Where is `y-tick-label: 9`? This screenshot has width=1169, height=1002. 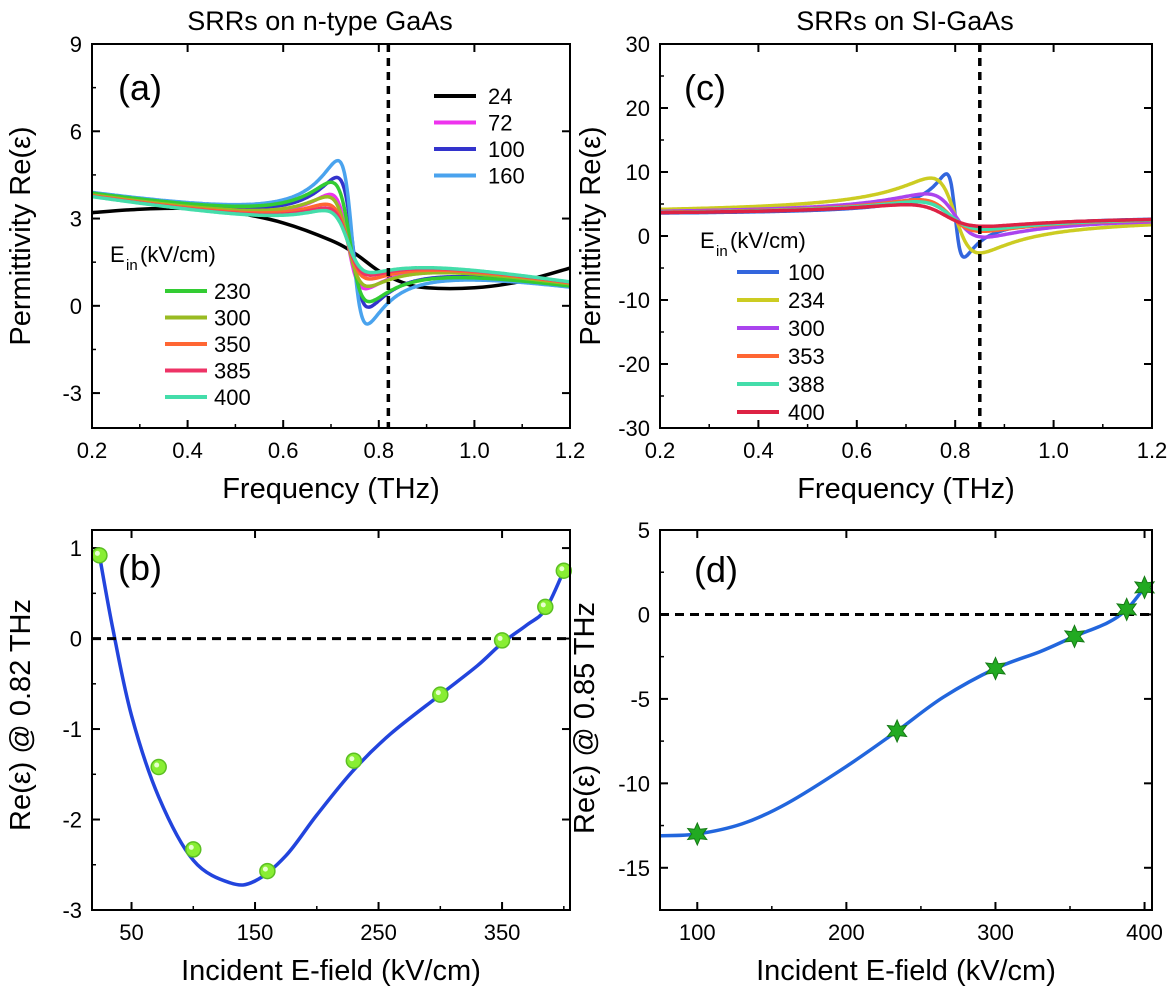
y-tick-label: 9 is located at coordinates (76, 44).